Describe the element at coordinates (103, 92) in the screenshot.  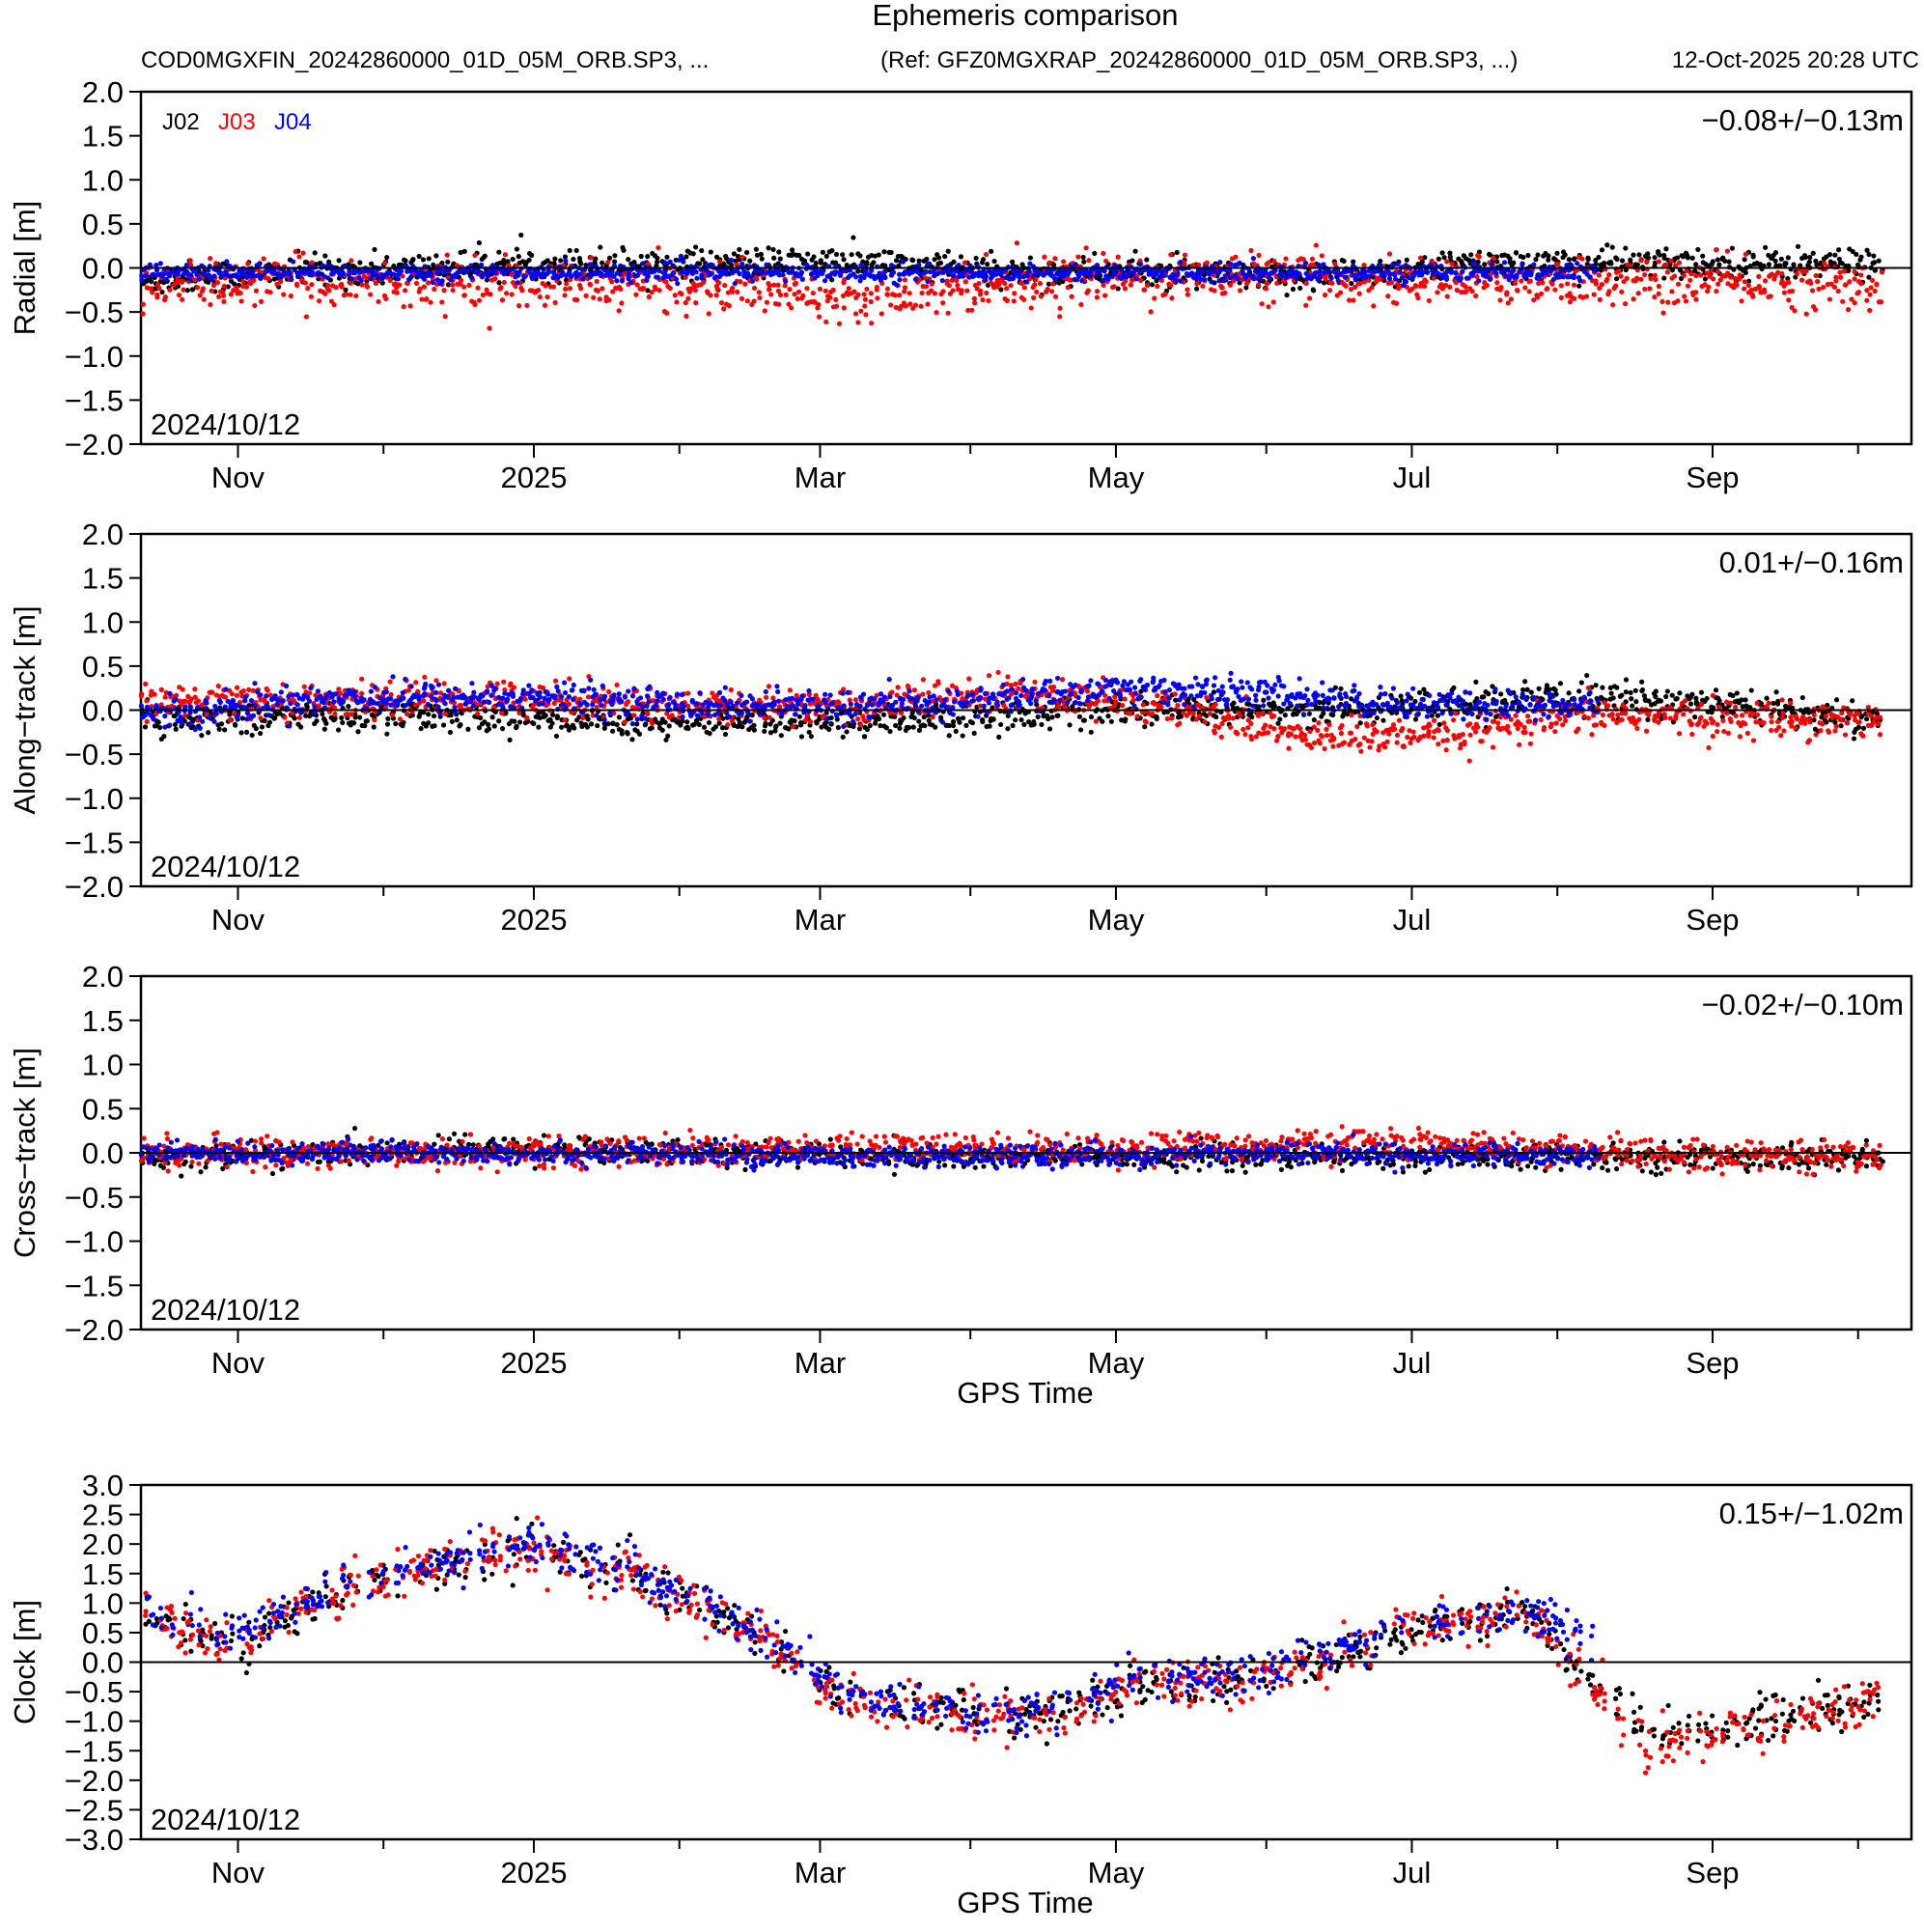
I see `y-tick-label: 2.0` at that location.